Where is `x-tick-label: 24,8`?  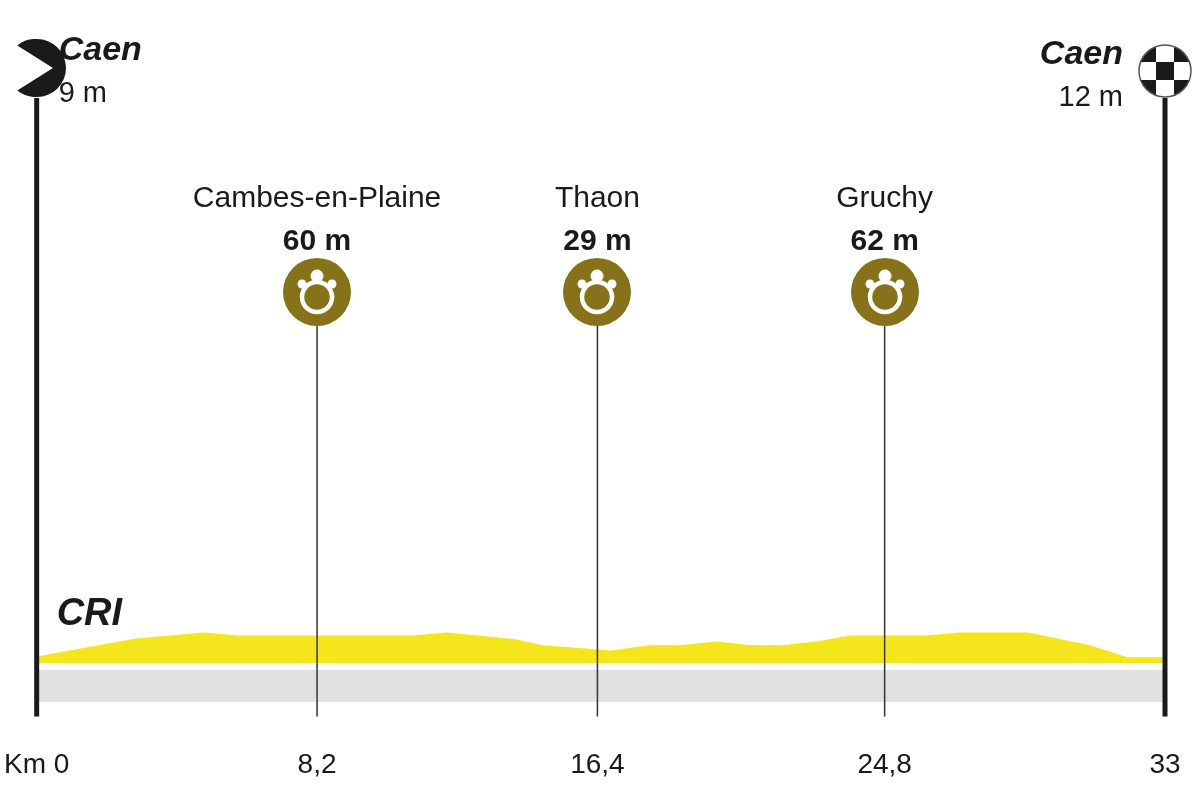 x-tick-label: 24,8 is located at coordinates (884, 763).